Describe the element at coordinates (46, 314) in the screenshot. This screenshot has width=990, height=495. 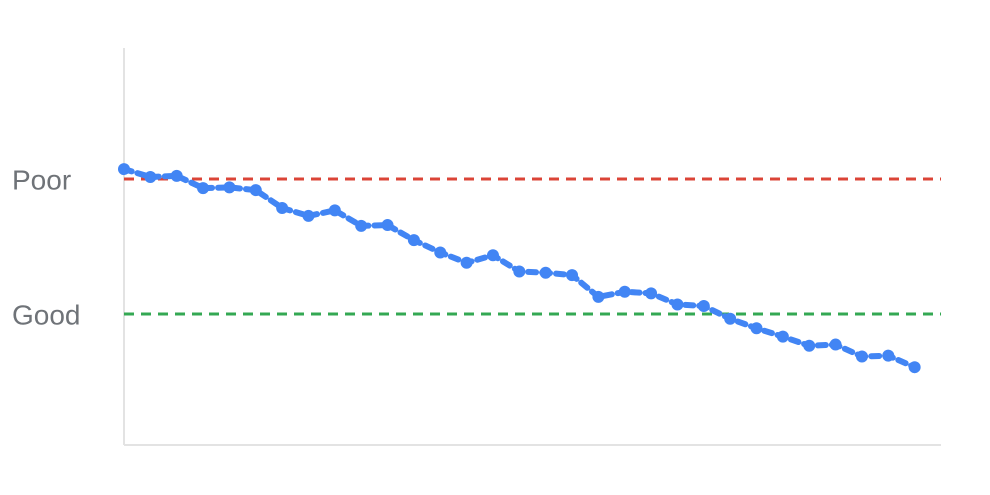
I see `threshold-label-good: Good` at that location.